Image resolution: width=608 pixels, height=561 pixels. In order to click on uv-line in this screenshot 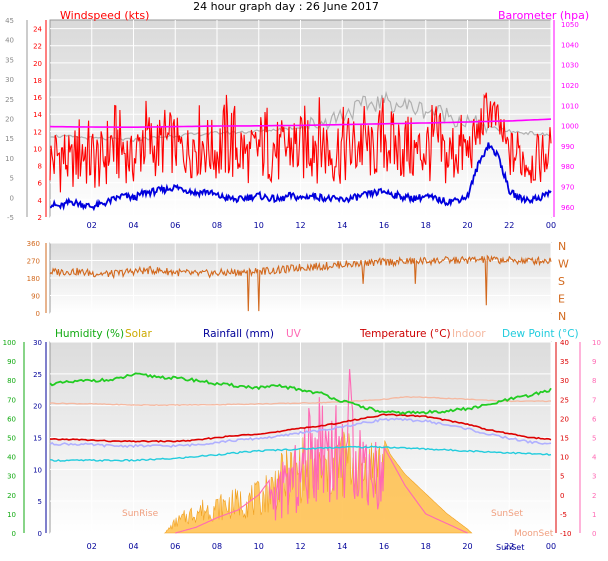, I will do `click(321, 451)`.